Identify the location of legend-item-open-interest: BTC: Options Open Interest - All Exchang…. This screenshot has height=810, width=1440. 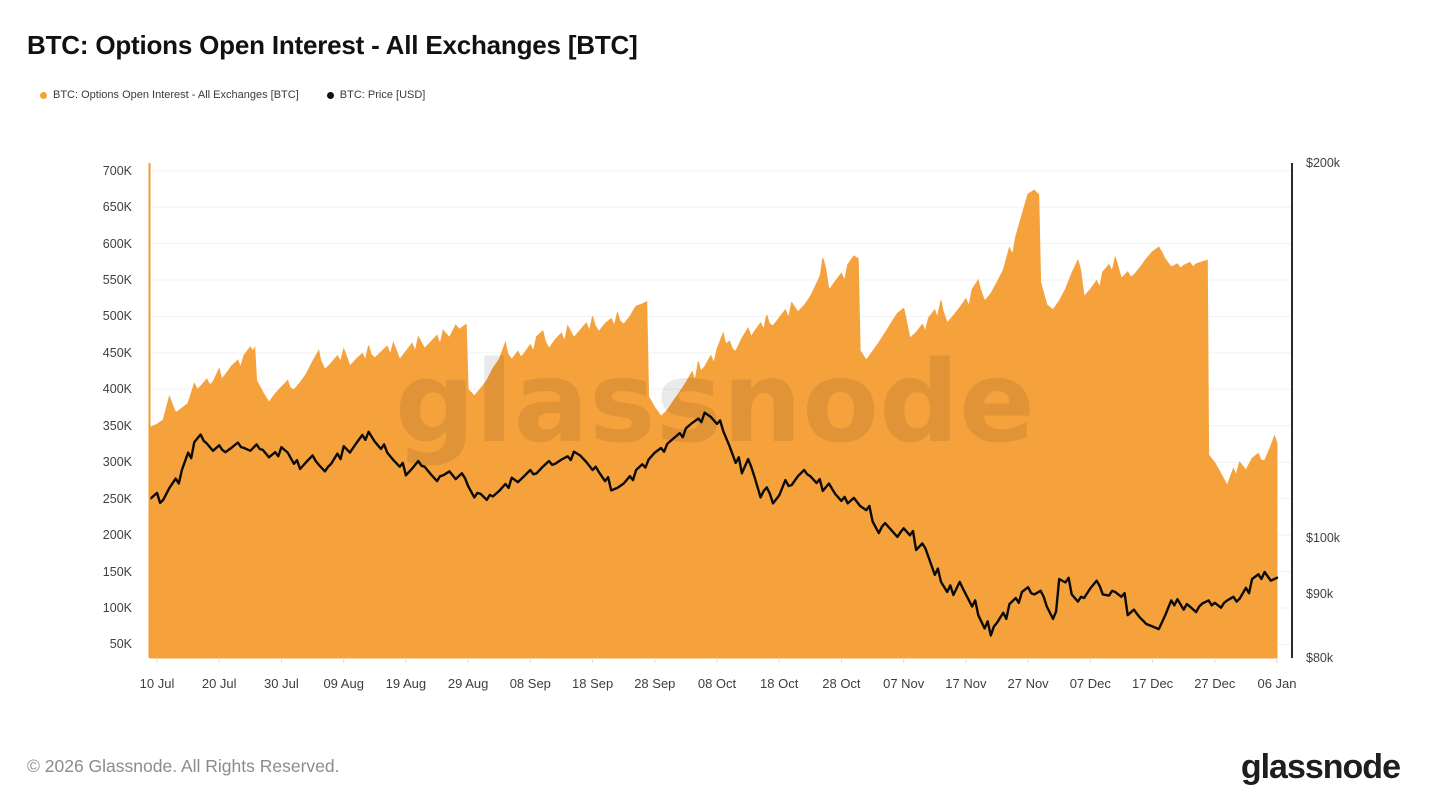
(169, 95).